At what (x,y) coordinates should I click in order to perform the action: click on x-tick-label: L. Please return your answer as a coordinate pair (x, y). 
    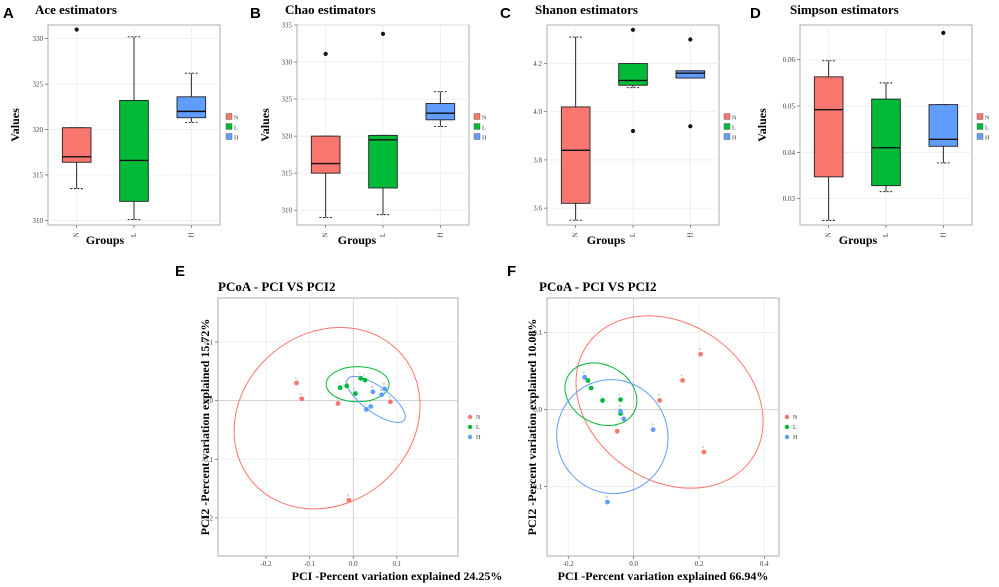
    Looking at the image, I should click on (383, 235).